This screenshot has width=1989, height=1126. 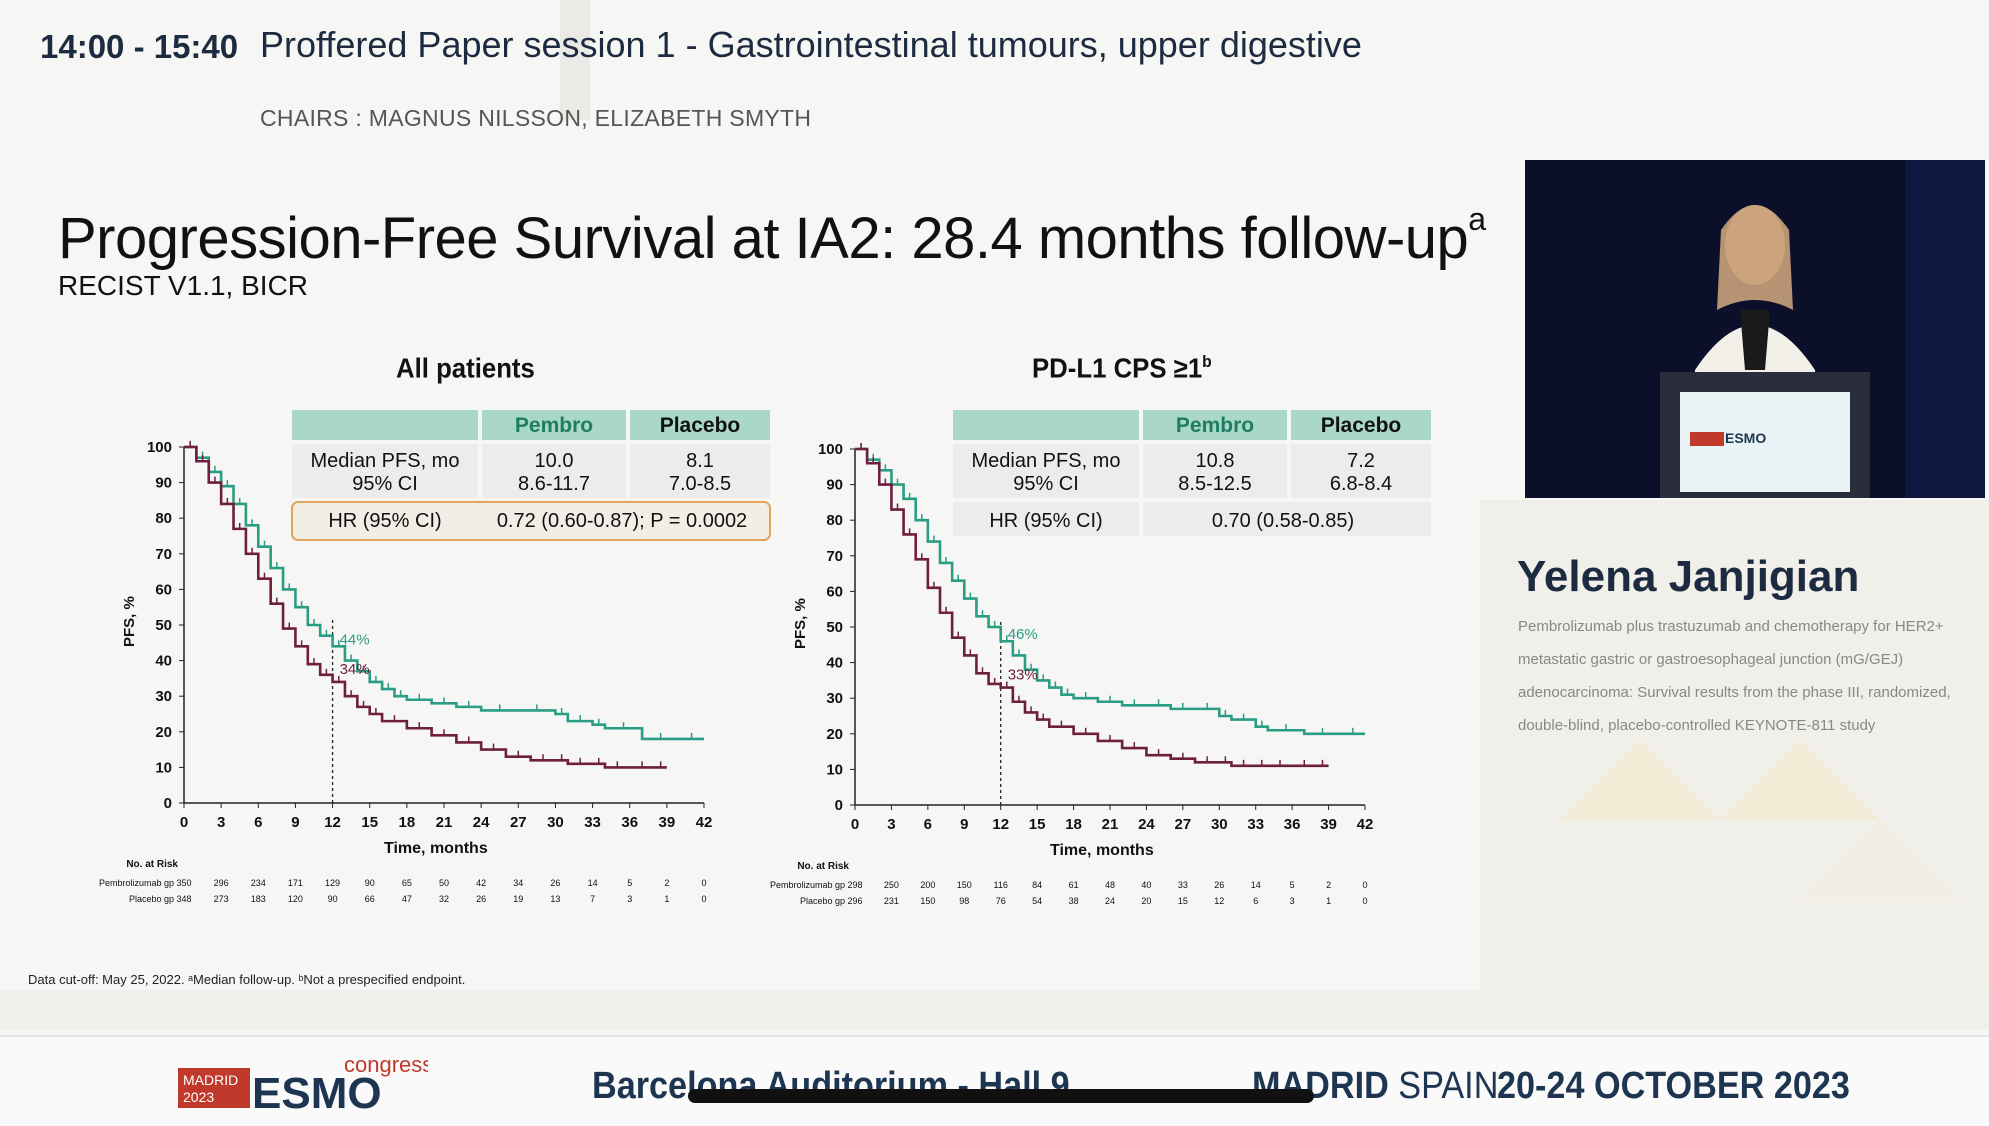 I want to click on risk-count: 120, so click(x=295, y=899).